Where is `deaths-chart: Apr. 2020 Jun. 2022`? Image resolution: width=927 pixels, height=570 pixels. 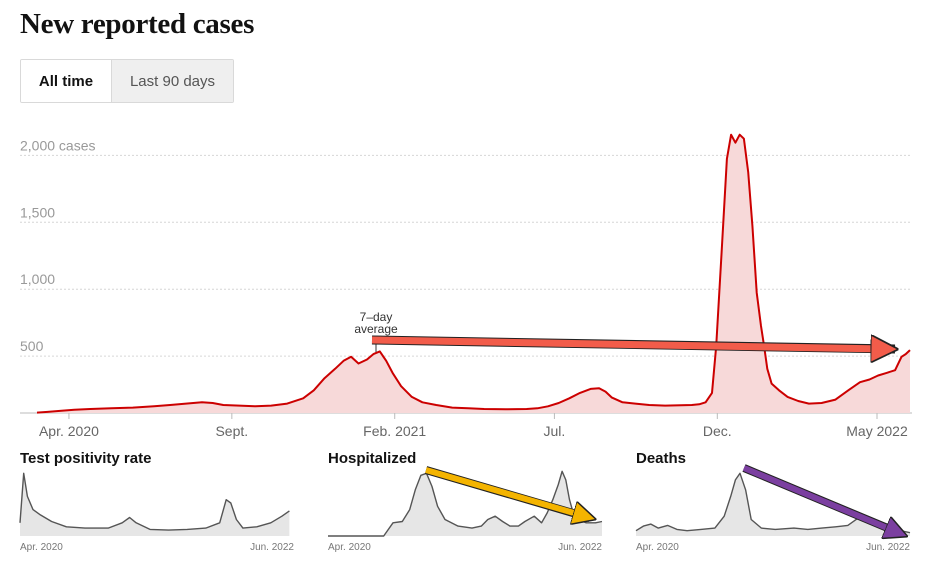
deaths-chart: Apr. 2020 Jun. 2022 is located at coordinates (772, 508).